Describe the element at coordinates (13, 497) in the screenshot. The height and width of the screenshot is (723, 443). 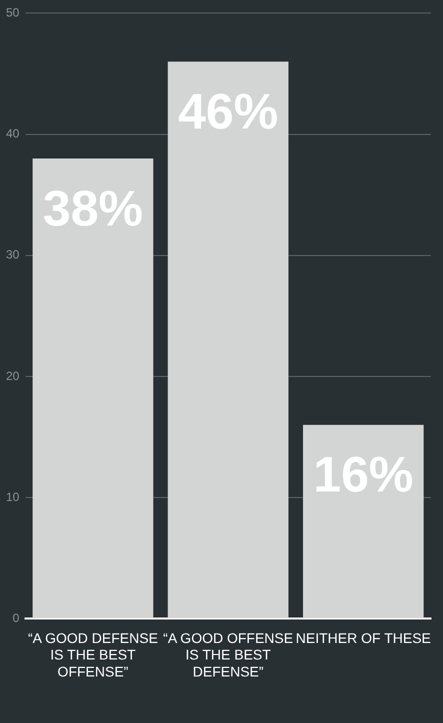
I see `y-tick-label: 10` at that location.